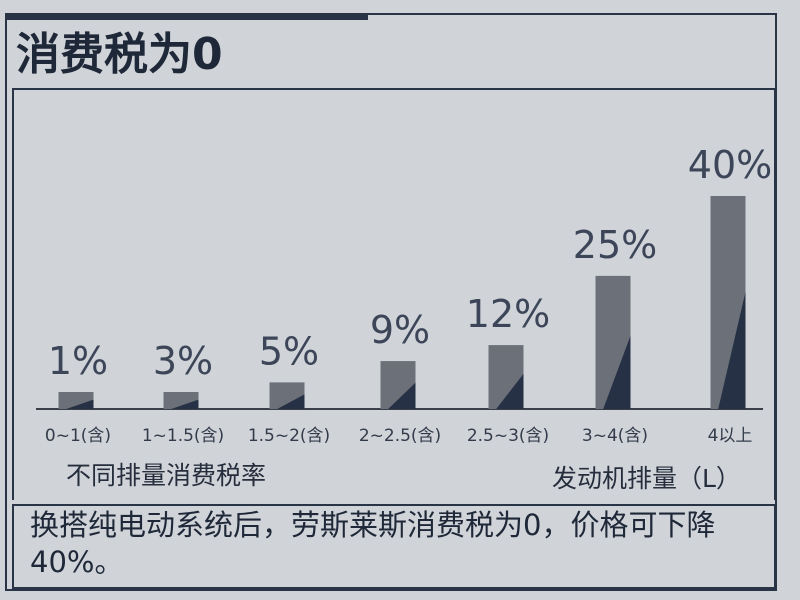 The width and height of the screenshot is (800, 600). Describe the element at coordinates (373, 543) in the screenshot. I see `caption-text: 换搭纯电动系统后，劳斯莱斯消费税为0，价格可下降40%。` at that location.